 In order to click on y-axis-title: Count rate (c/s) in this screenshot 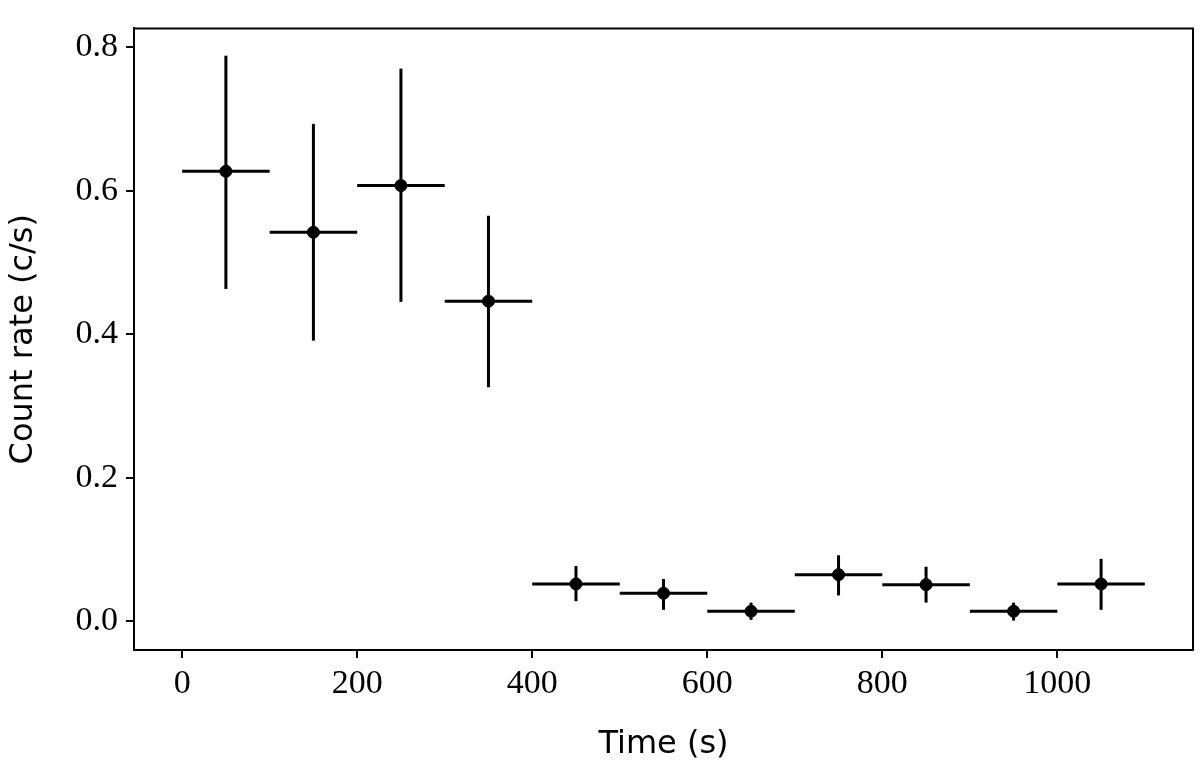, I will do `click(20, 339)`.